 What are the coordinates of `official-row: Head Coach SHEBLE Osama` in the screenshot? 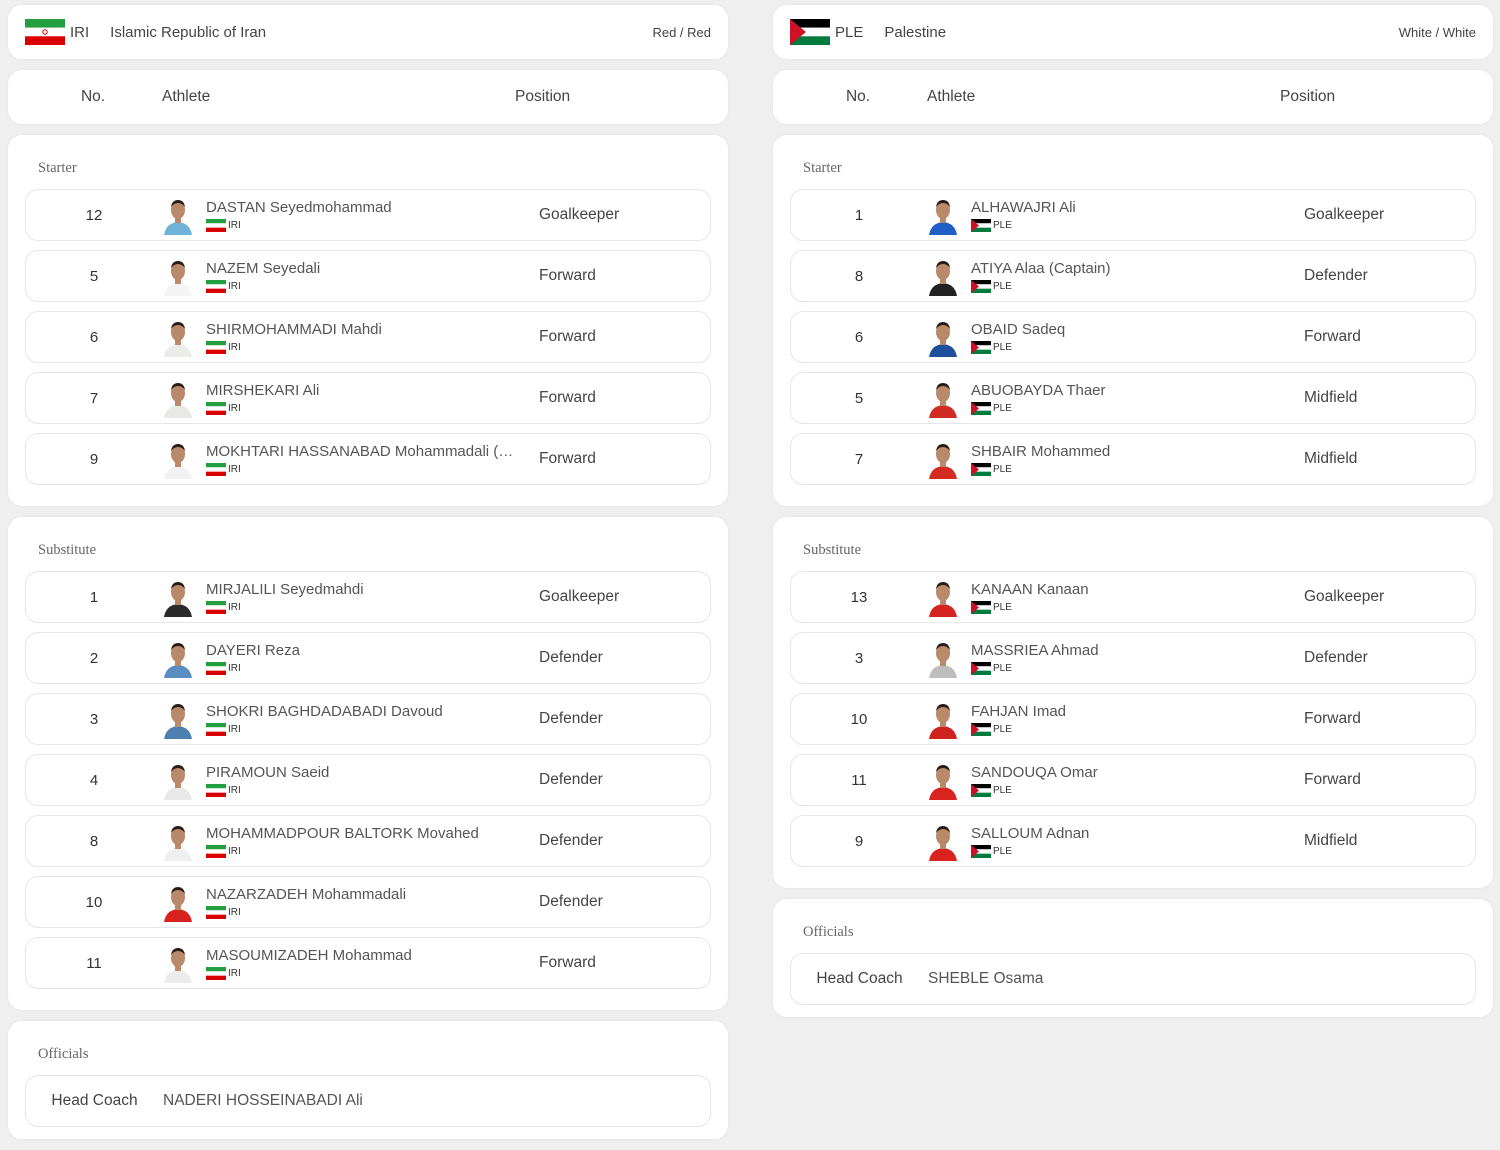 It's located at (1133, 979).